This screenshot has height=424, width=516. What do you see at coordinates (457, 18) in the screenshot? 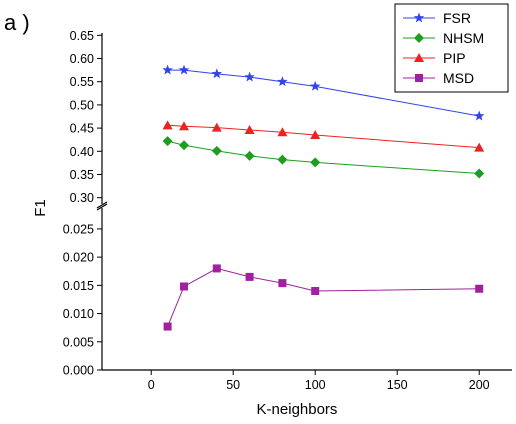
I see `legend-label: FSR` at bounding box center [457, 18].